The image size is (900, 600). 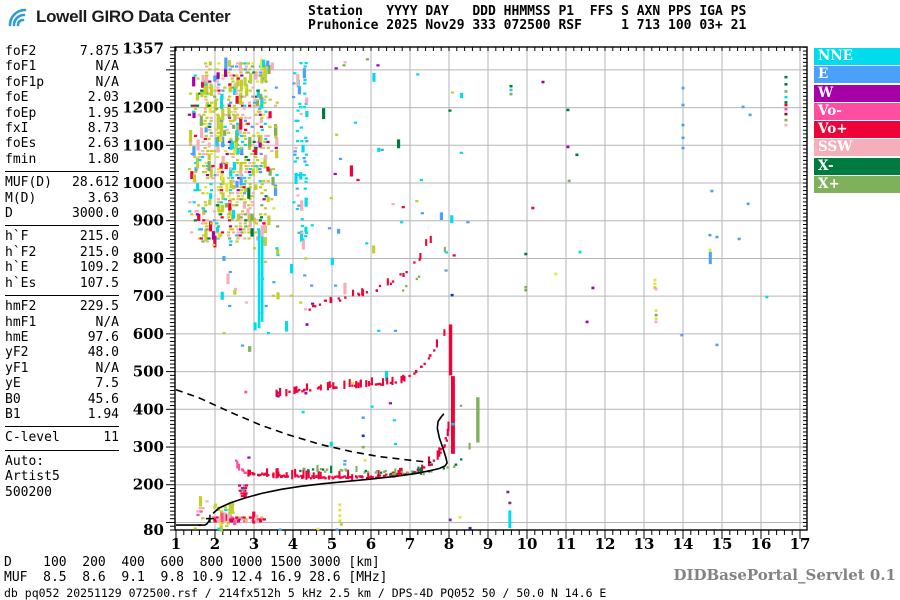 What do you see at coordinates (17, 353) in the screenshot?
I see `param-name: yF2` at bounding box center [17, 353].